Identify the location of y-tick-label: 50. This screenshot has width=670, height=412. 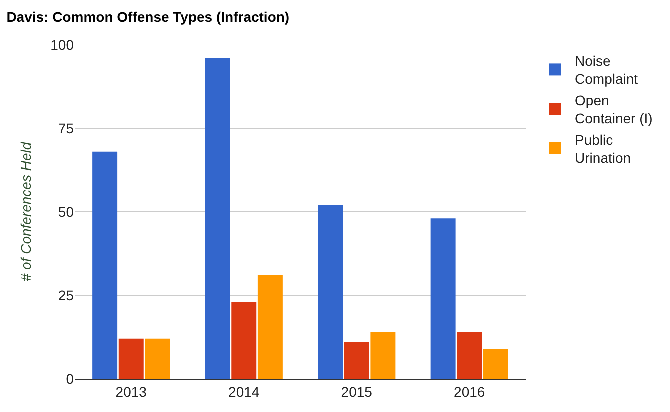
(66, 212).